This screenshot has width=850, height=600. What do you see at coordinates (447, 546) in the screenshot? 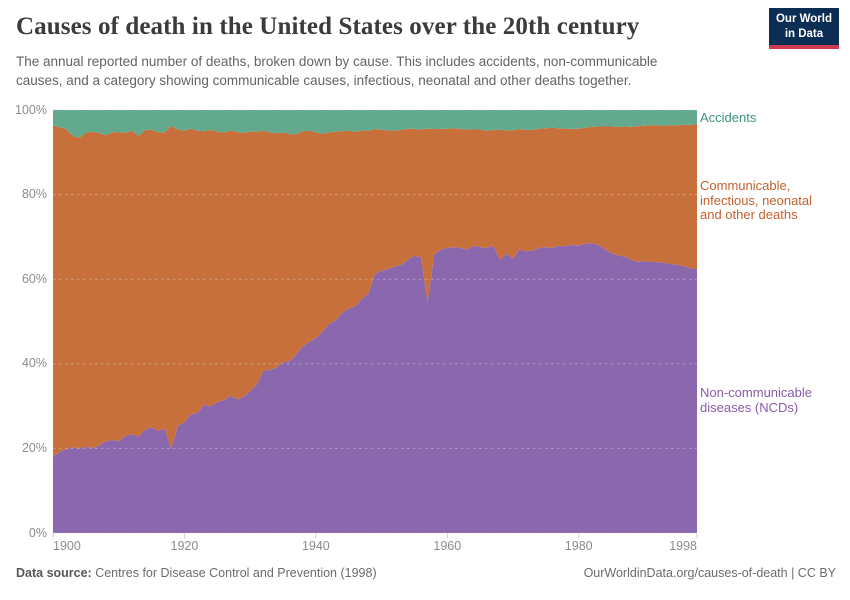
I see `x-axis-label: 1960` at bounding box center [447, 546].